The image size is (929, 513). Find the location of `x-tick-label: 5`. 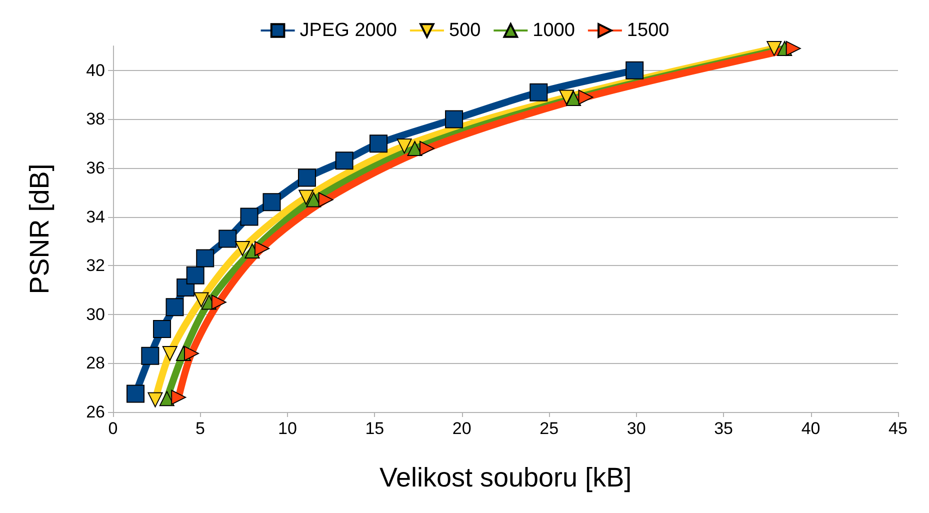

x-tick-label: 5 is located at coordinates (200, 428).